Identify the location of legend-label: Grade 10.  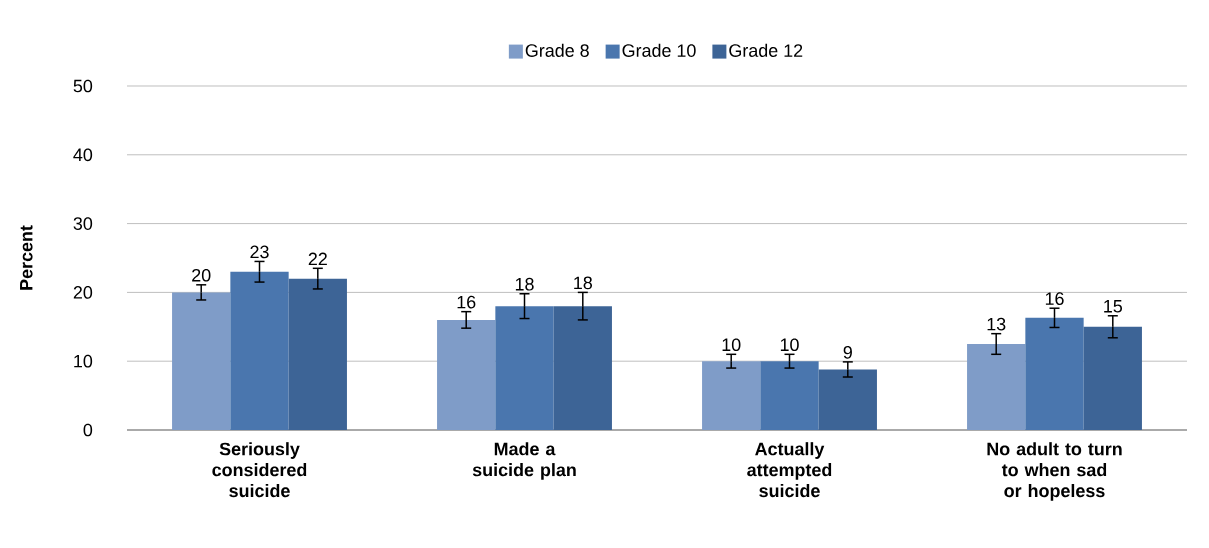
(659, 50).